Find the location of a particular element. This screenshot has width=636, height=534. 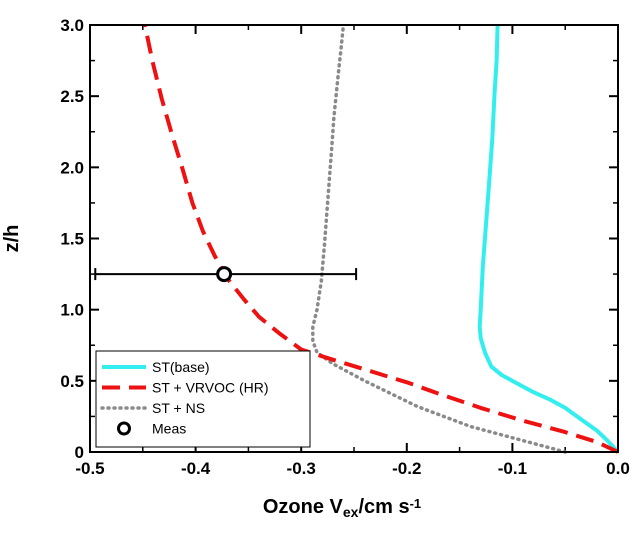

legend-swatch-marker is located at coordinates (124, 428).